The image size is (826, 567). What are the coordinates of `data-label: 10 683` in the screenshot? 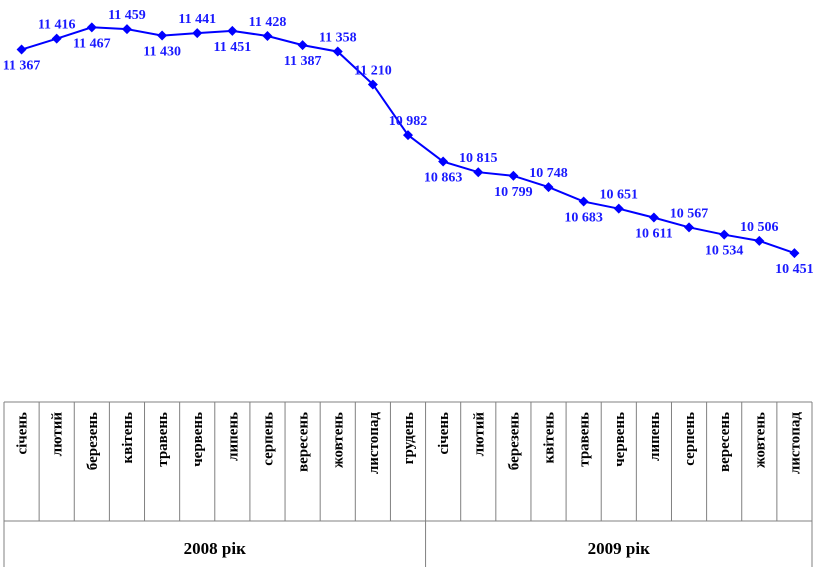 It's located at (583, 218).